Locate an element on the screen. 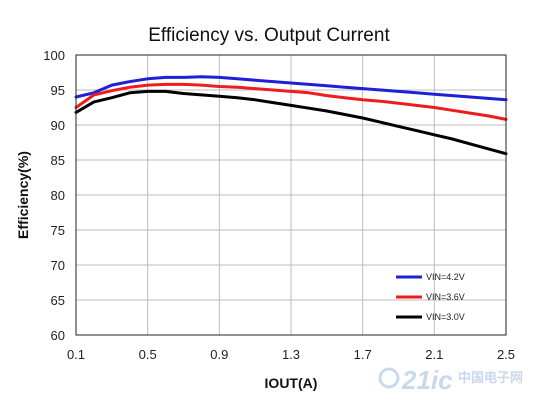 The height and width of the screenshot is (405, 537). watermark-text: 21ic is located at coordinates (427, 380).